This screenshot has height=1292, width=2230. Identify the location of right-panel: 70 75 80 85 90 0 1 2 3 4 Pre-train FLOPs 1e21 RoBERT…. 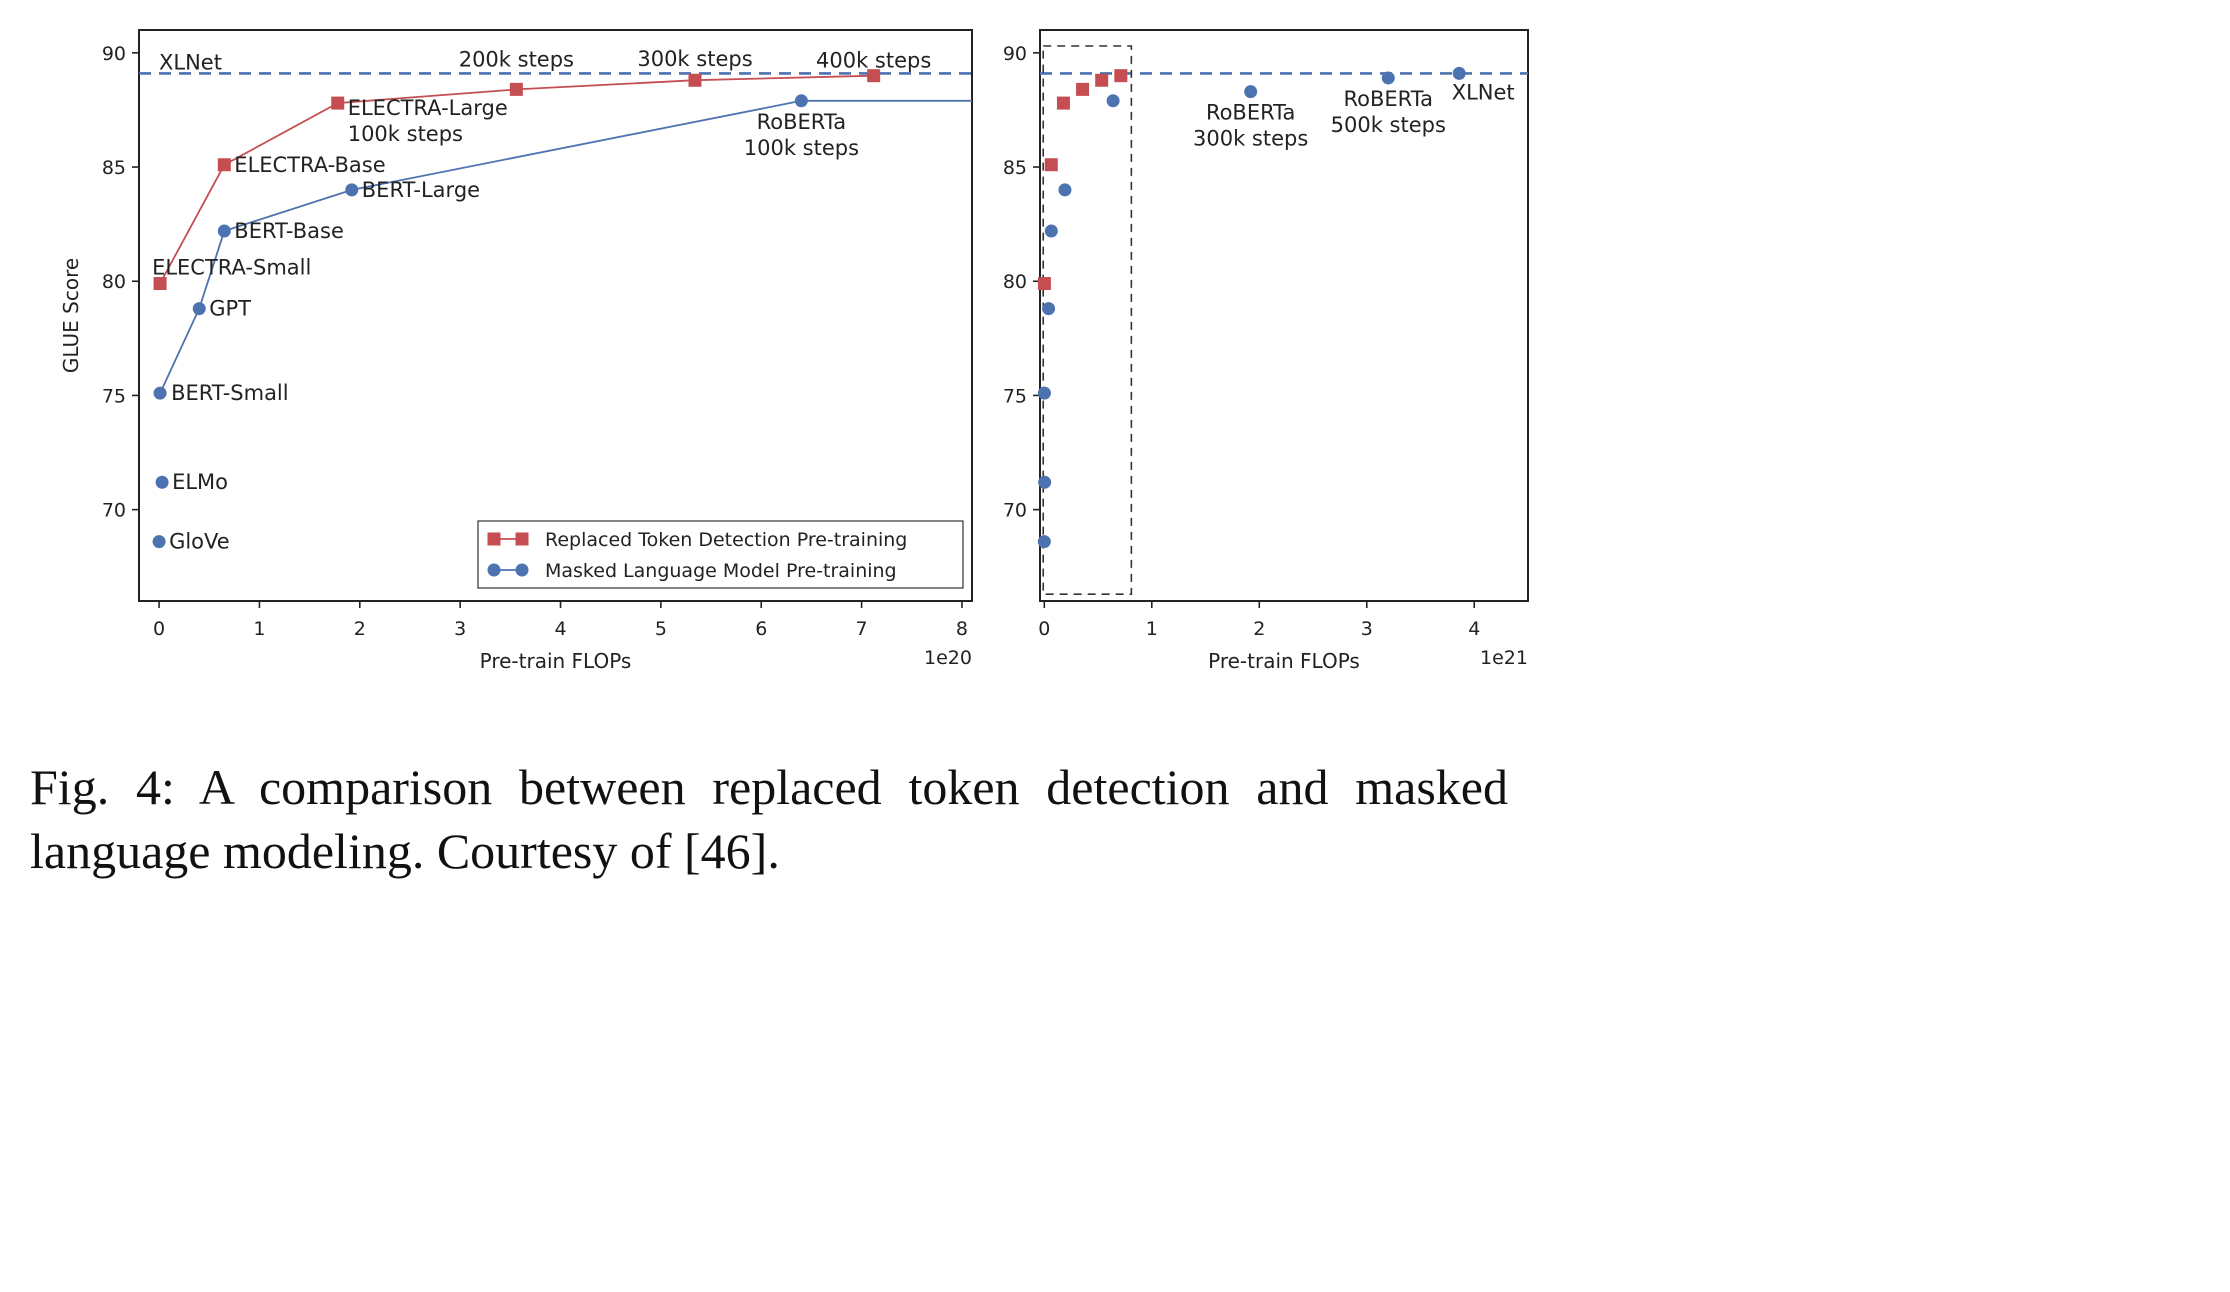
(1266, 351).